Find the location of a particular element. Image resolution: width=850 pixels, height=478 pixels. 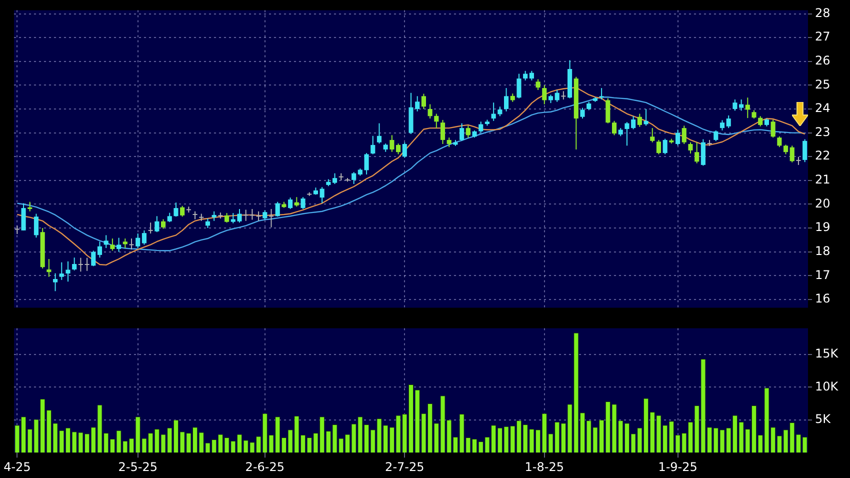

x-tick-label: 4-25 is located at coordinates (17, 467).